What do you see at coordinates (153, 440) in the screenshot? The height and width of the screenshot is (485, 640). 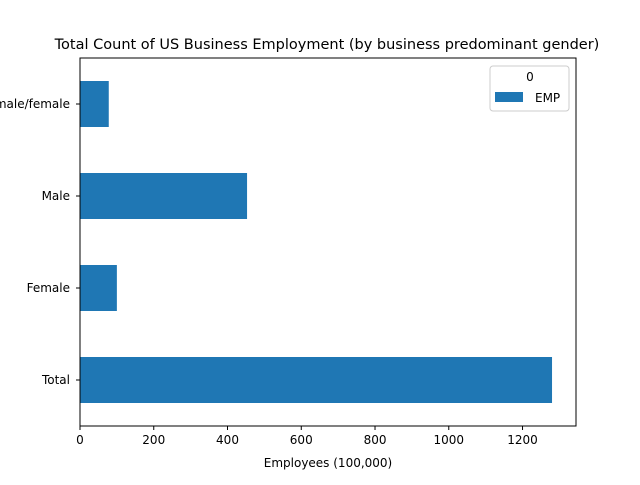 I see `x-tick-label: 200` at bounding box center [153, 440].